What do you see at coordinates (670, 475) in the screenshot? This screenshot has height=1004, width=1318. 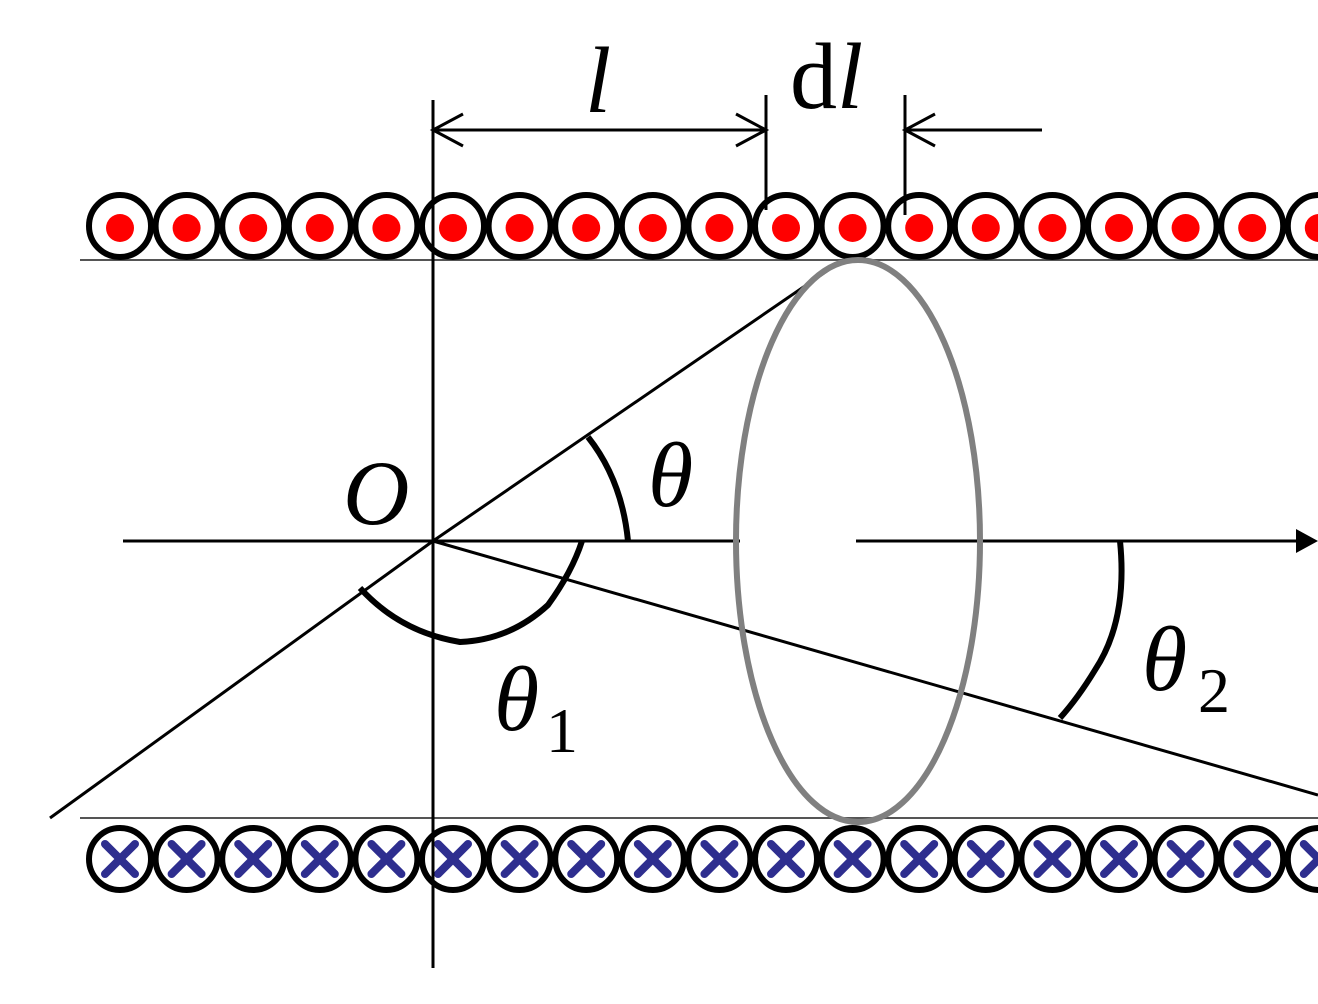 I see `label-theta: θ` at bounding box center [670, 475].